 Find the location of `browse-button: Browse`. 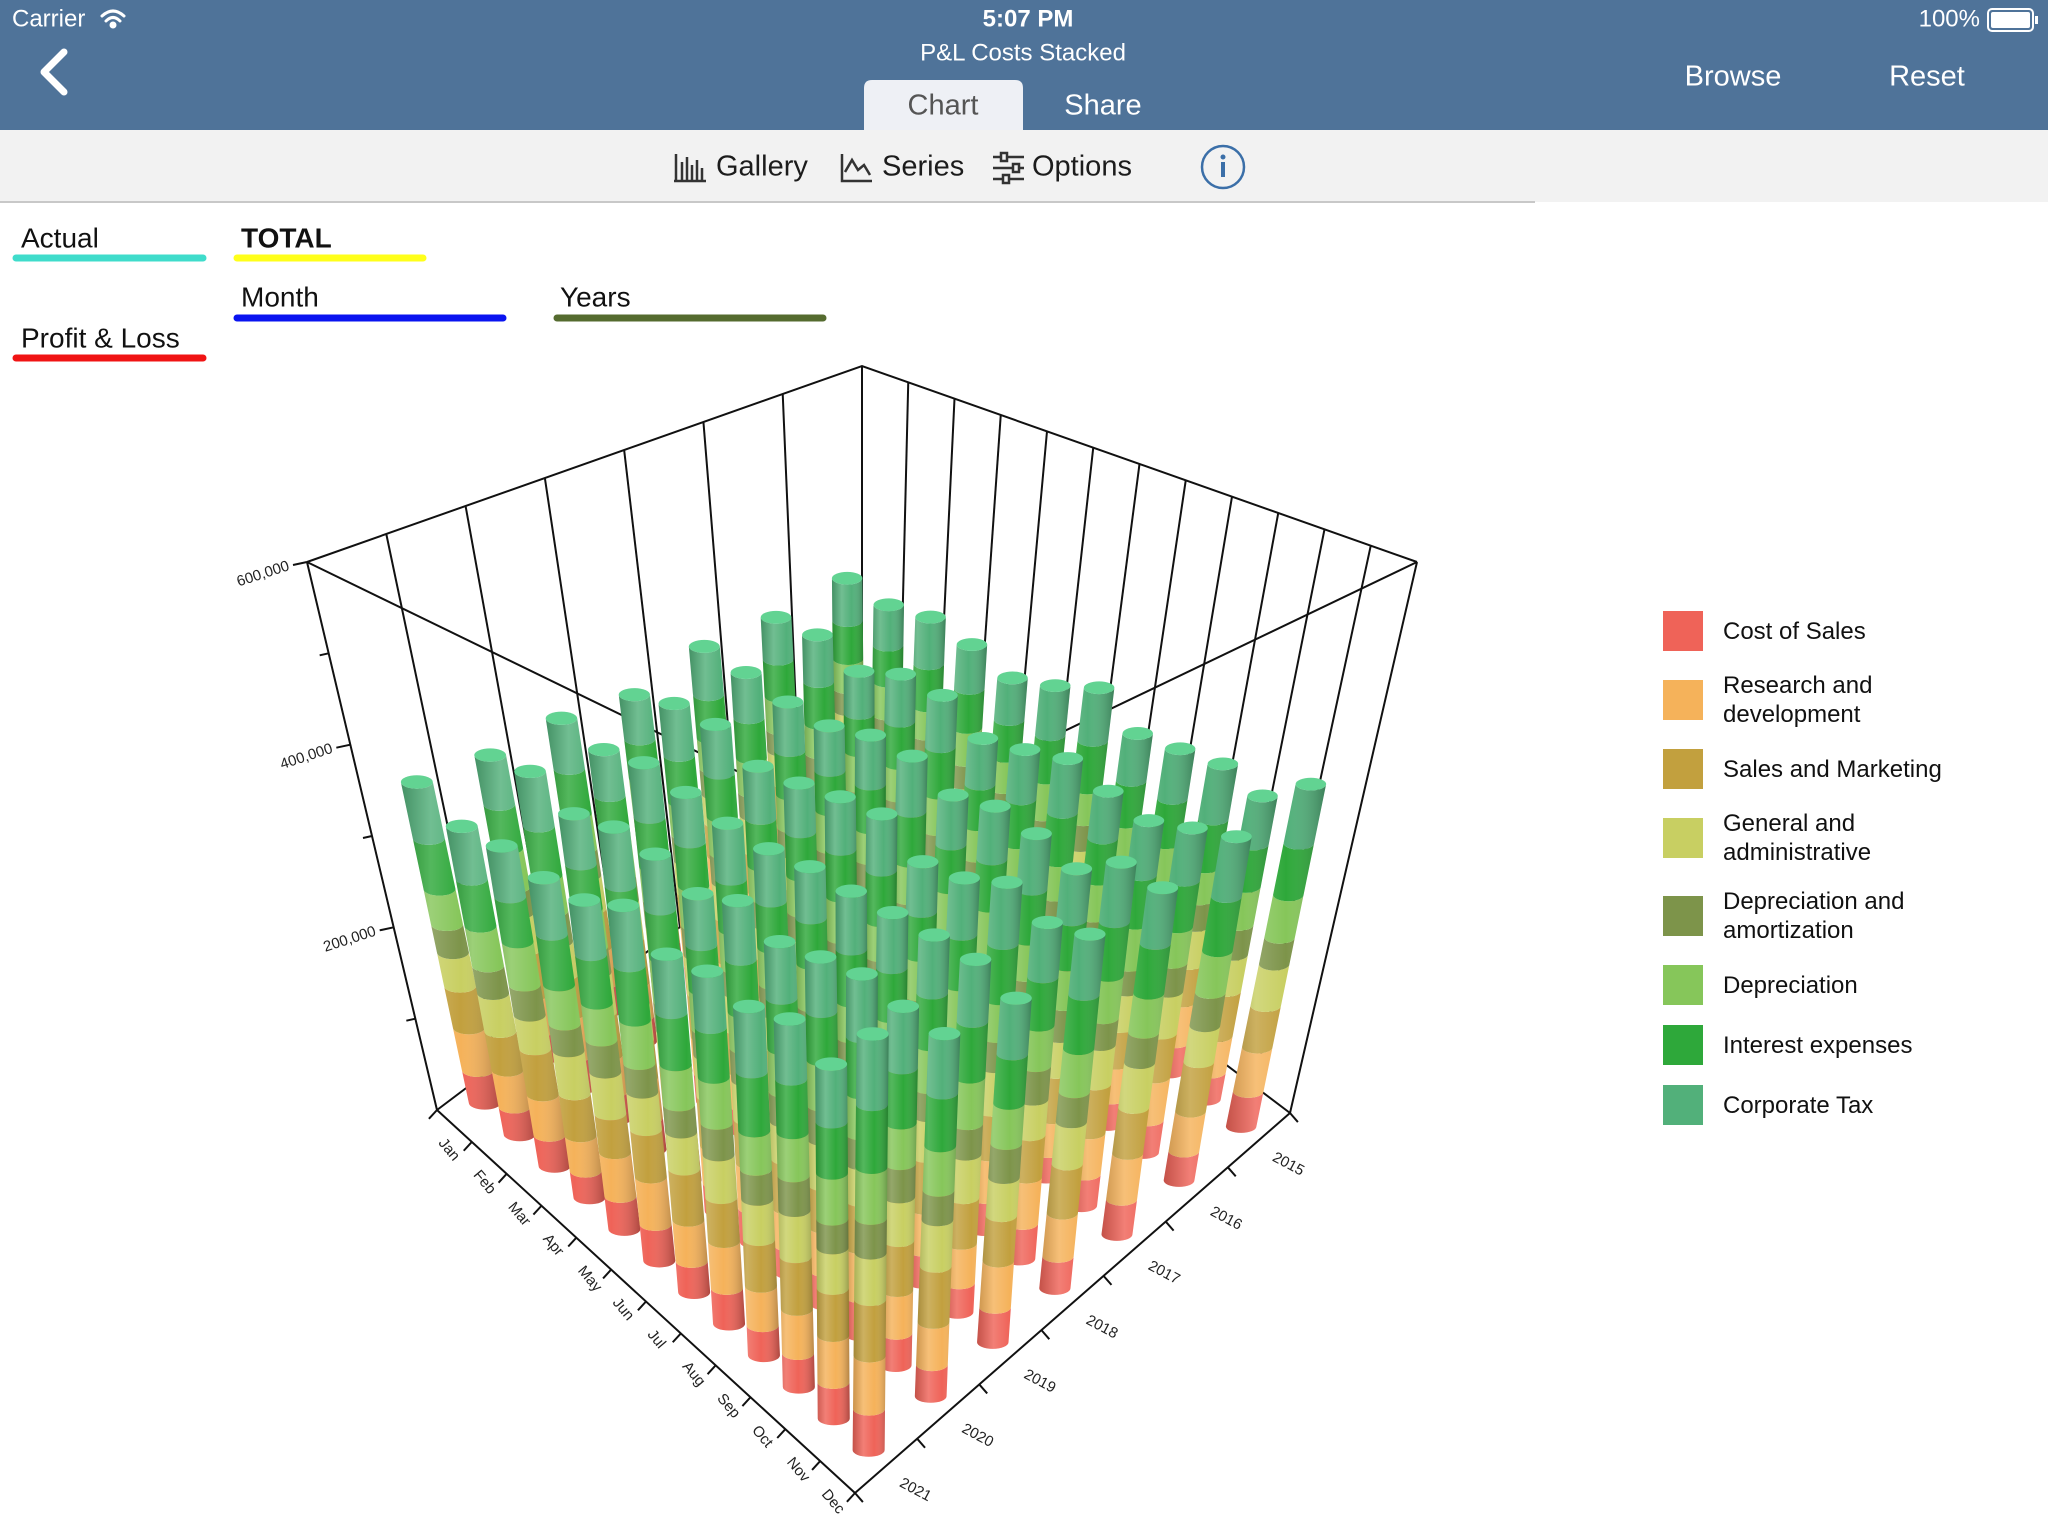

browse-button: Browse is located at coordinates (1733, 77).